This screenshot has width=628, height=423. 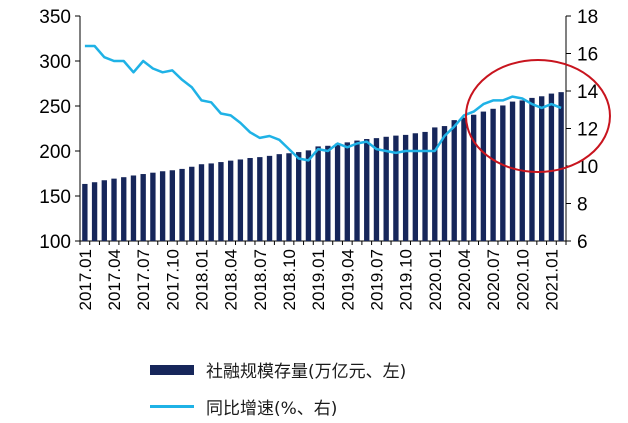 I want to click on x-tick-label: 2017.10, so click(x=172, y=279).